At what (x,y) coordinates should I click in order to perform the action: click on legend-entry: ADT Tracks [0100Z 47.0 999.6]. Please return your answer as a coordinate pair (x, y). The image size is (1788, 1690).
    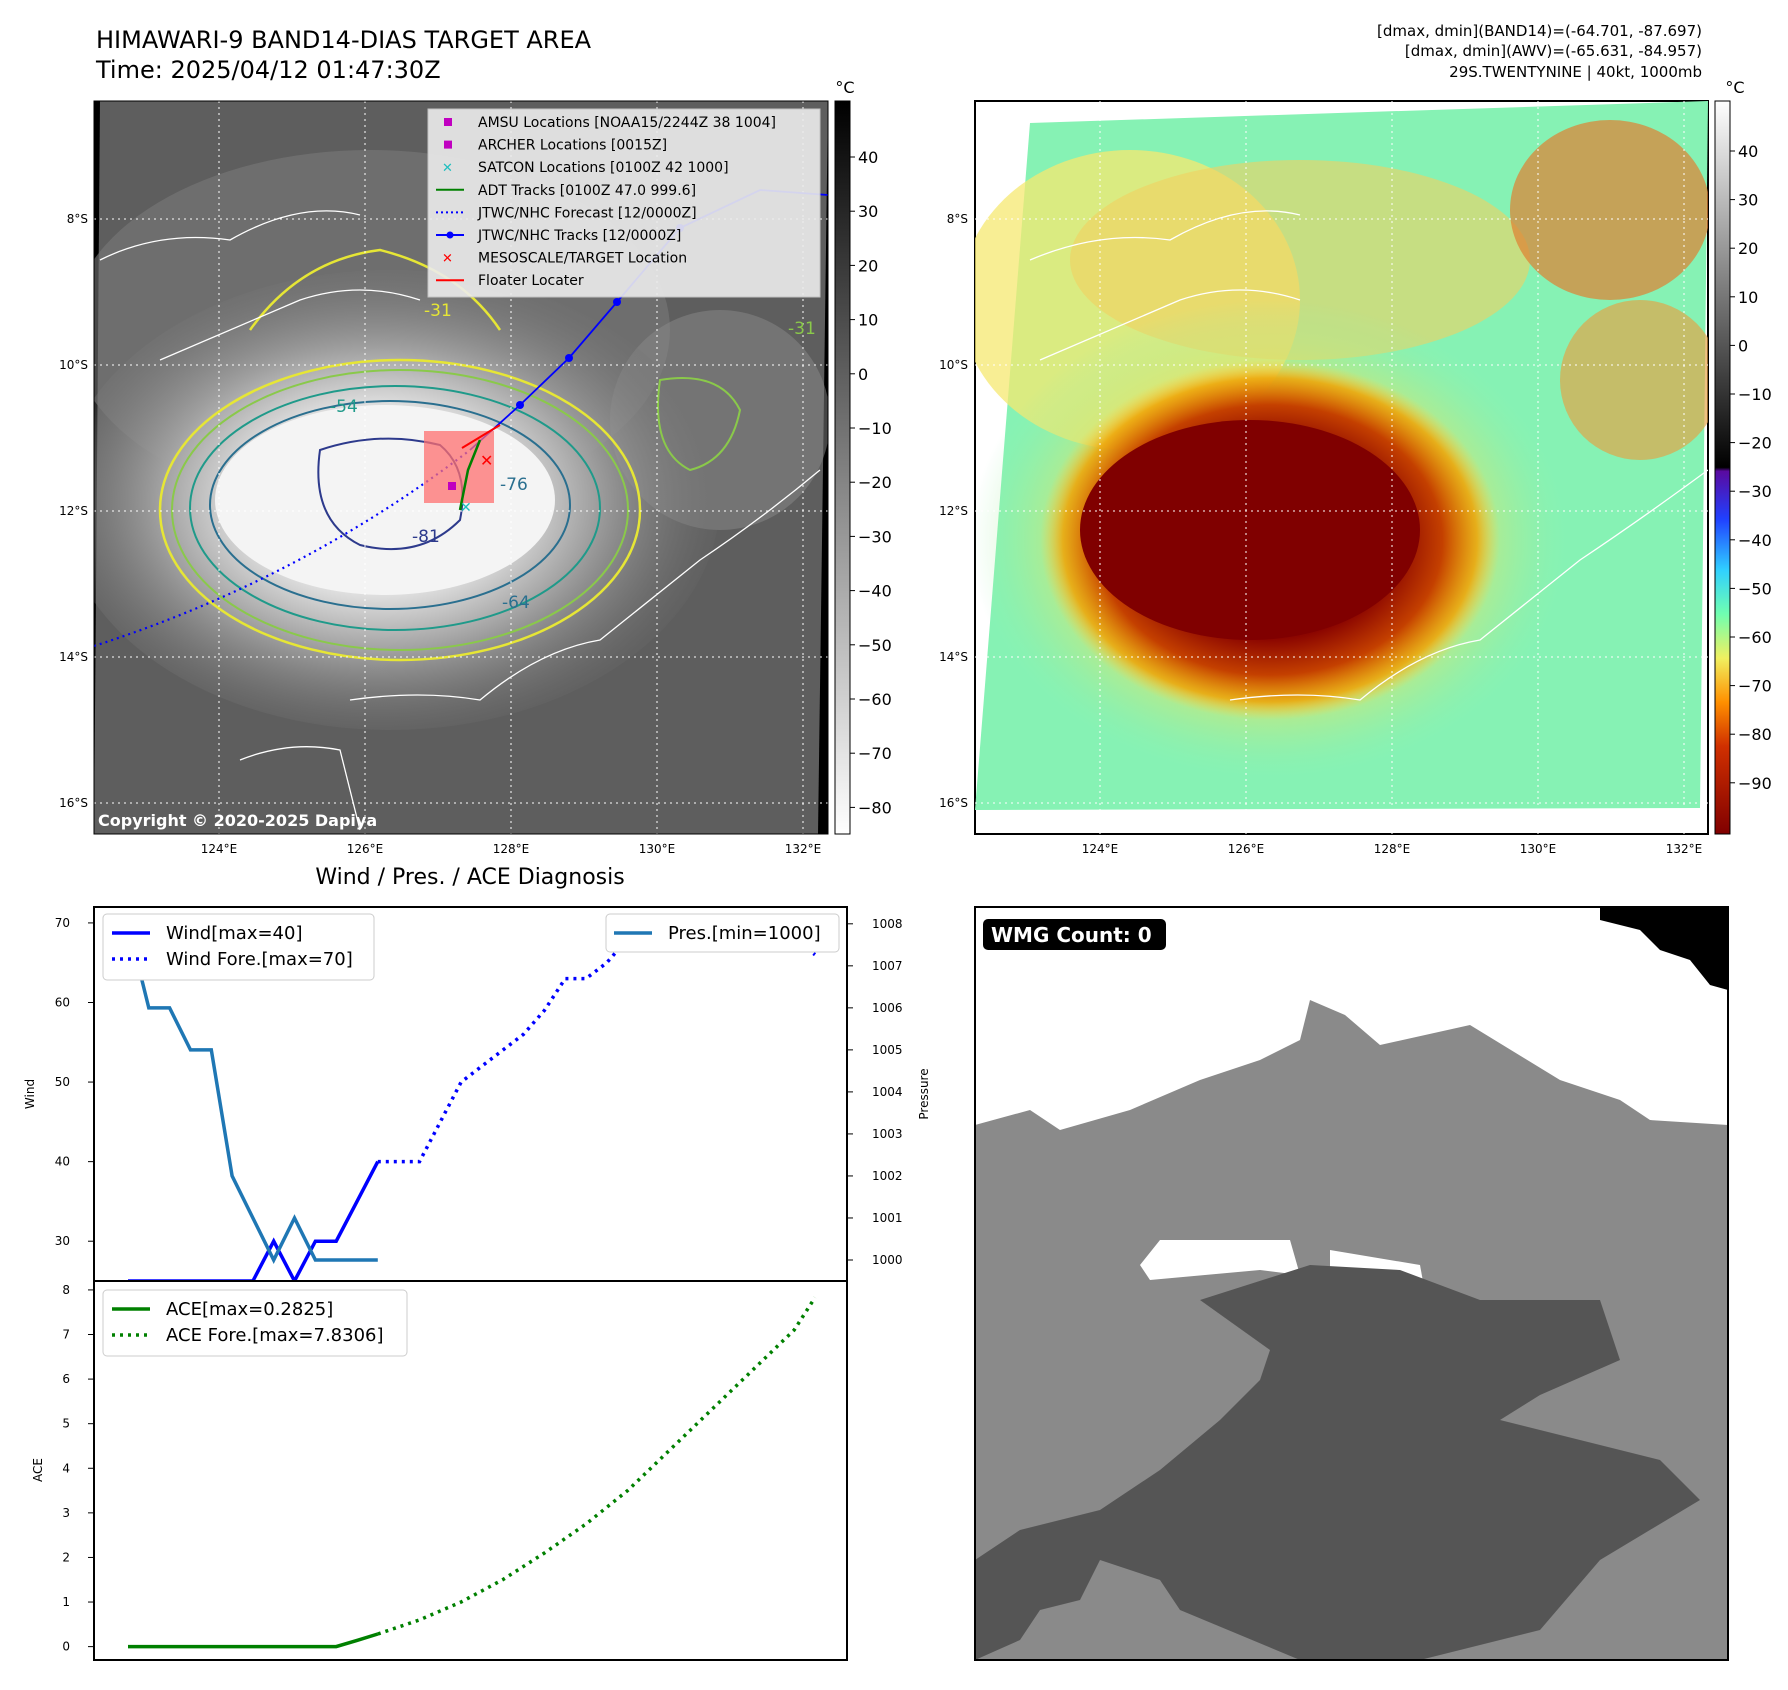
    Looking at the image, I should click on (566, 191).